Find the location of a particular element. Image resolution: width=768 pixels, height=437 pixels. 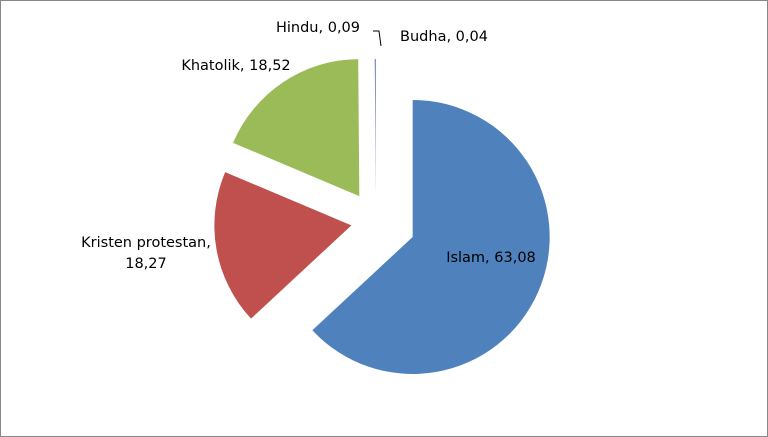

data-label: Kristen protestan, 18,27 is located at coordinates (146, 253).